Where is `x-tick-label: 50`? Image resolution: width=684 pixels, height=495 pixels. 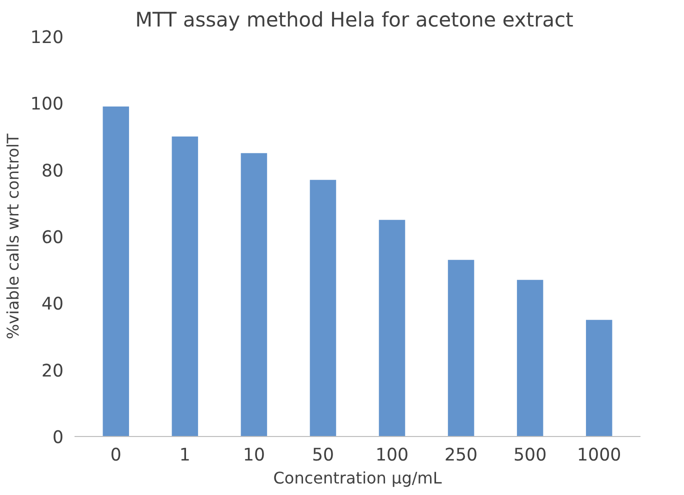 x-tick-label: 50 is located at coordinates (323, 456).